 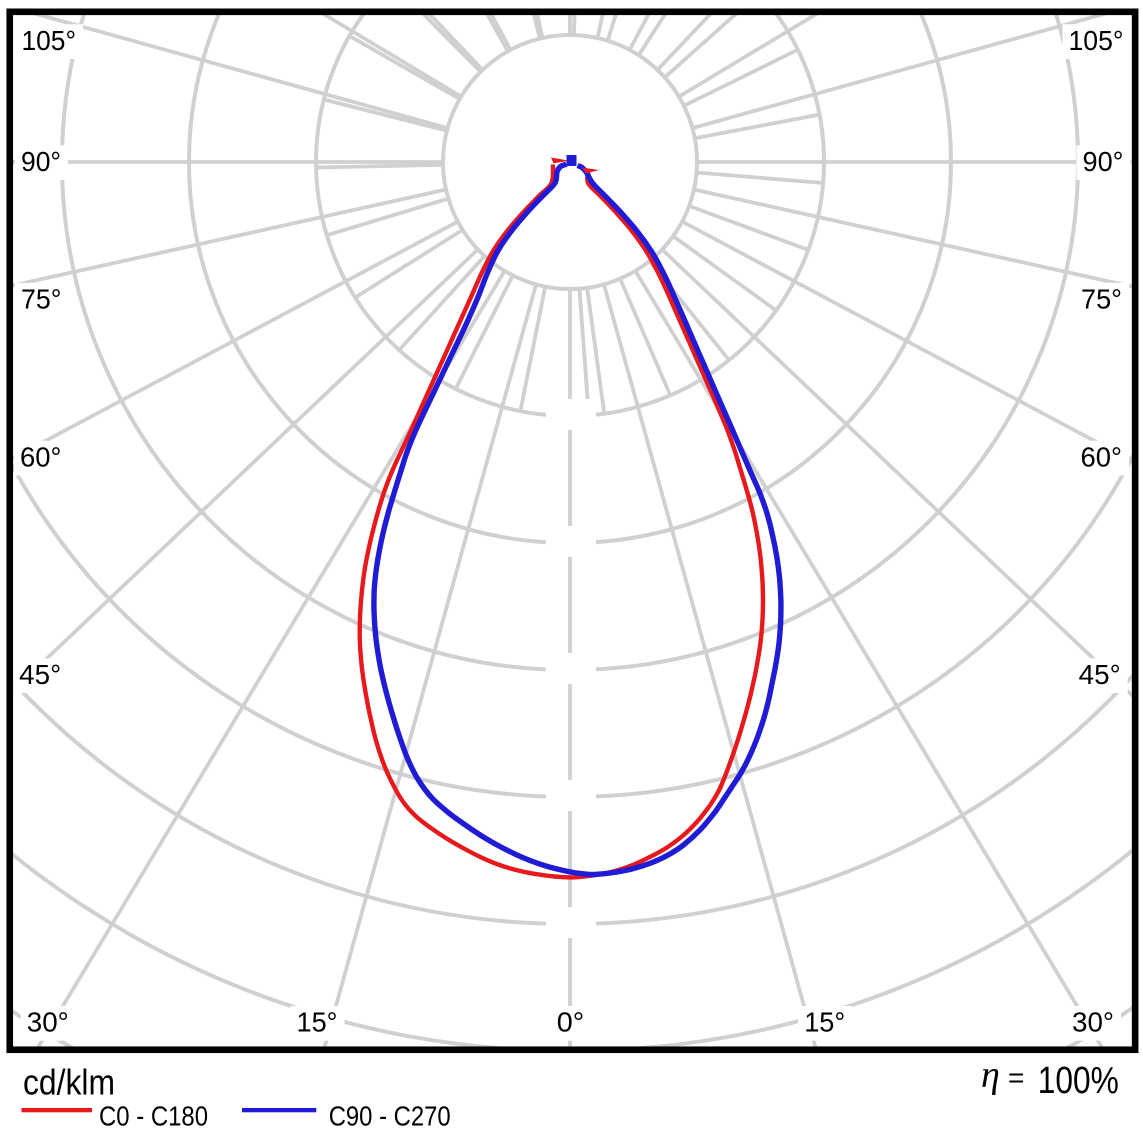 What do you see at coordinates (390, 1115) in the screenshot?
I see `svg-text: C90 - C270` at bounding box center [390, 1115].